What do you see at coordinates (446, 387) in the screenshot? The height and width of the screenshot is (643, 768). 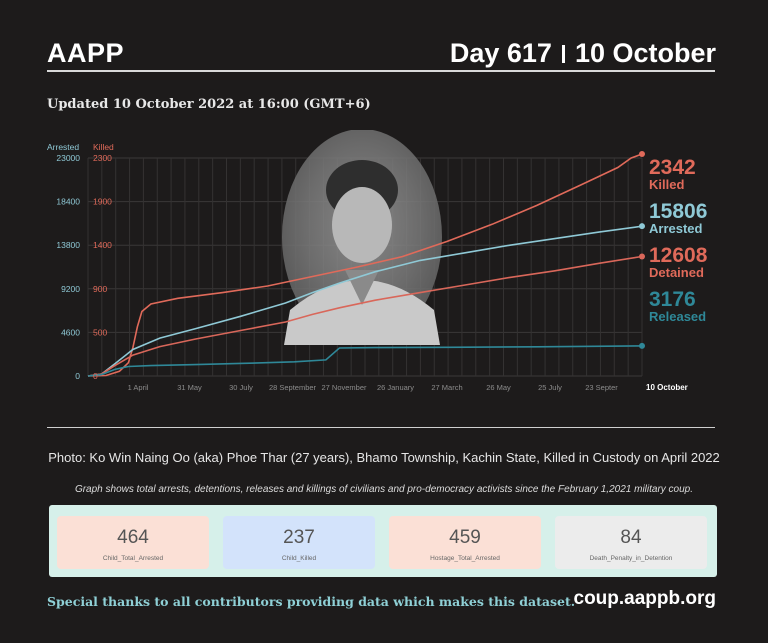 I see `x-tick-label: 27 March` at bounding box center [446, 387].